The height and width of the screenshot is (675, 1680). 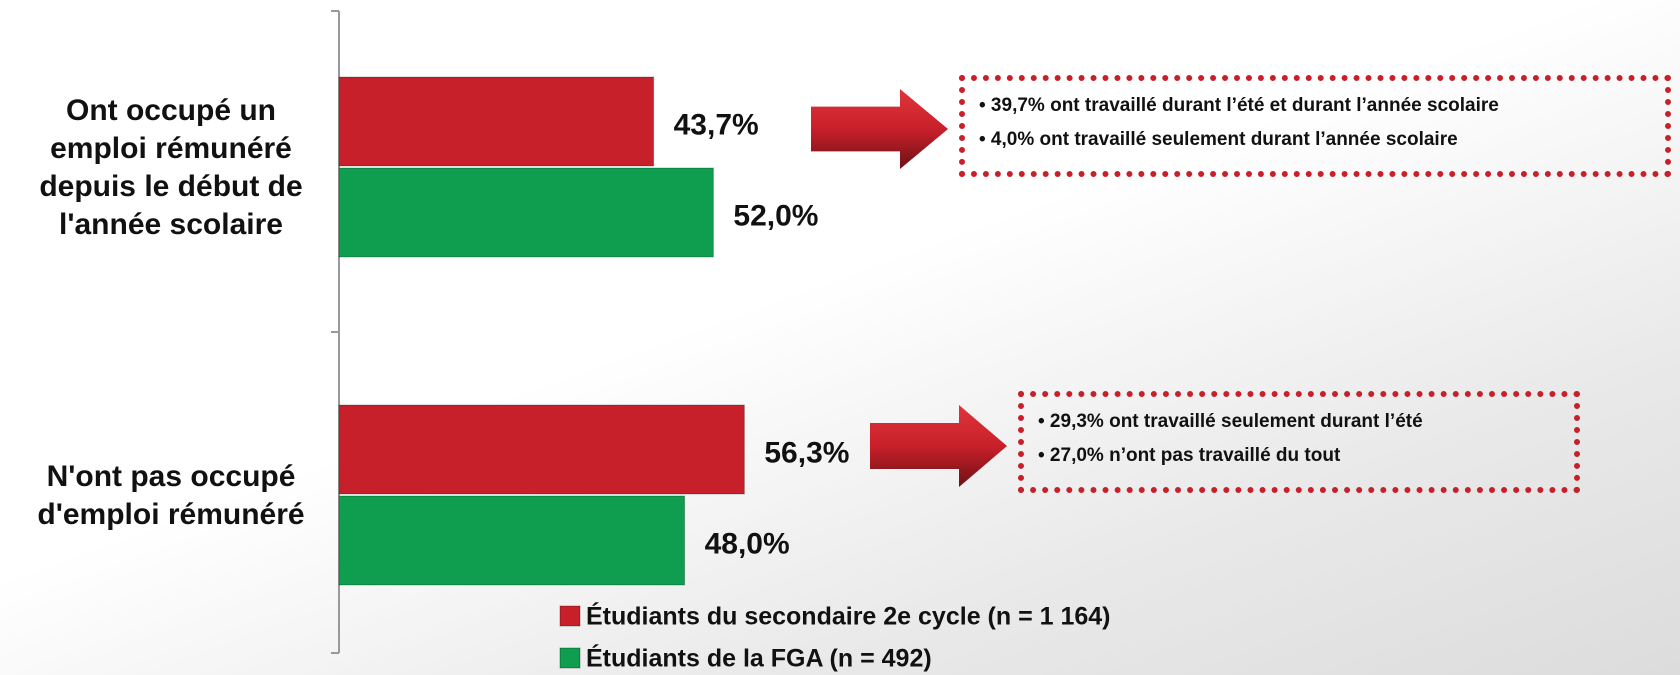 I want to click on value-label: 52,0%, so click(x=775, y=215).